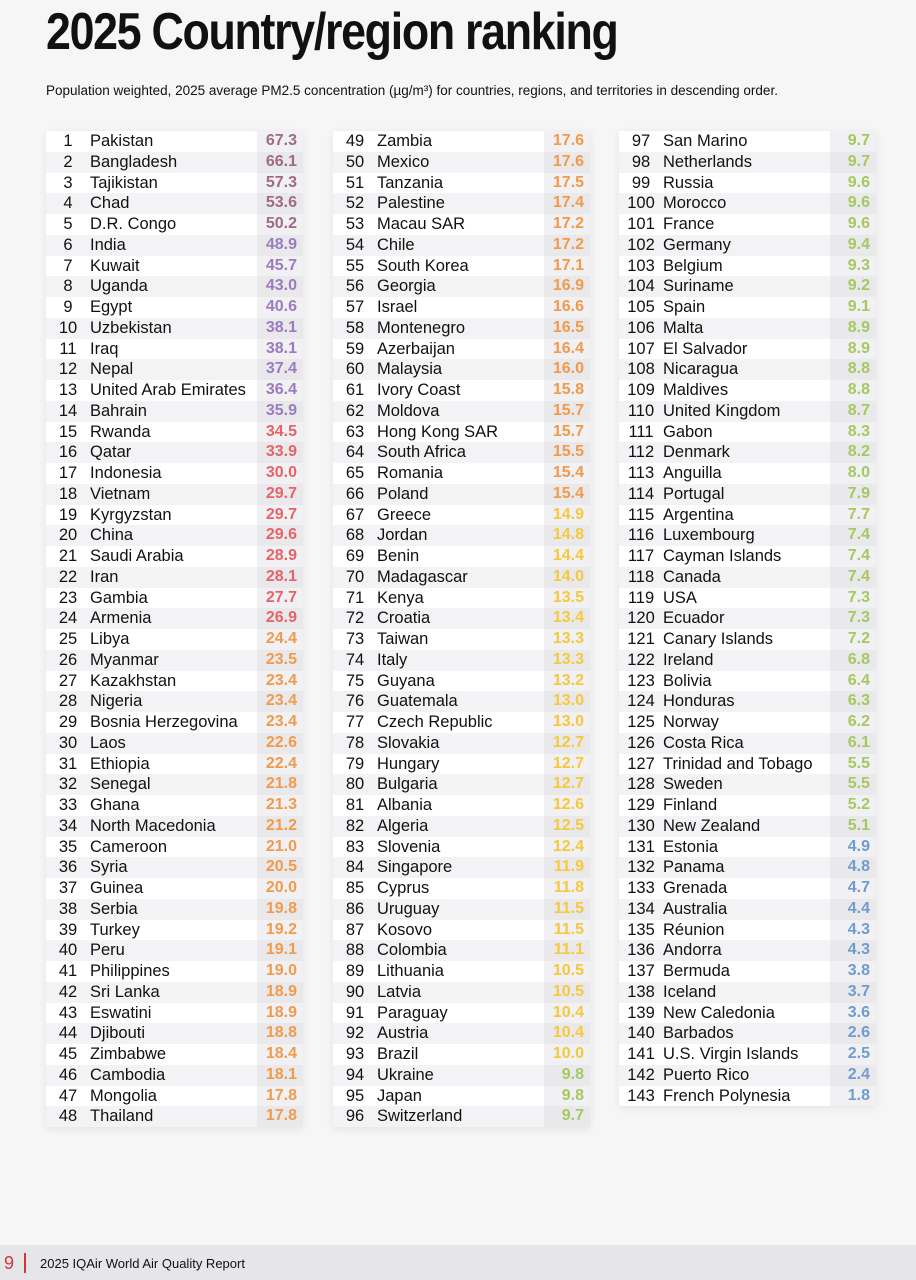  Describe the element at coordinates (416, 348) in the screenshot. I see `country-name: Azerbaijan` at that location.